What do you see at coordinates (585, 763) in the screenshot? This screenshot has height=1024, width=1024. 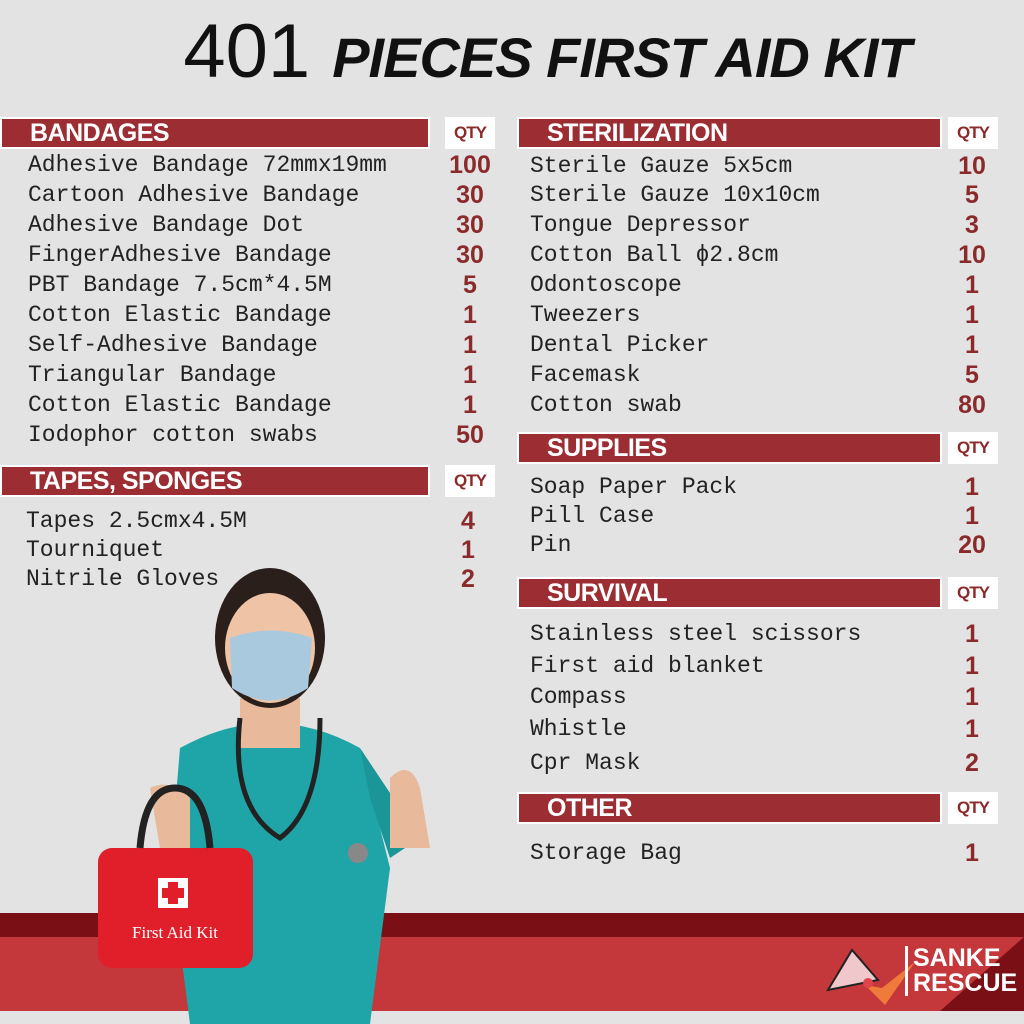 I see `item-name: Cpr Mask` at bounding box center [585, 763].